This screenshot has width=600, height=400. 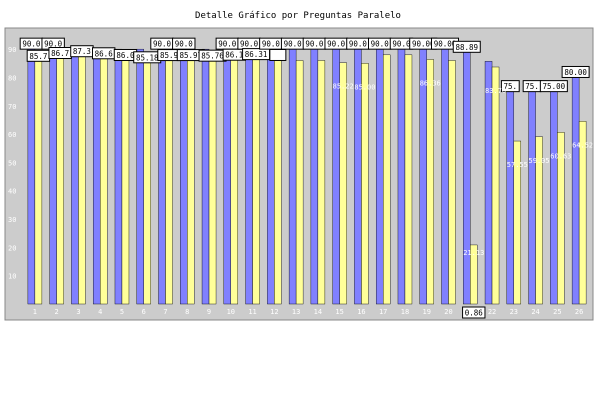 What do you see at coordinates (364, 87) in the screenshot?
I see `data-label-inner: 85.00` at bounding box center [364, 87].